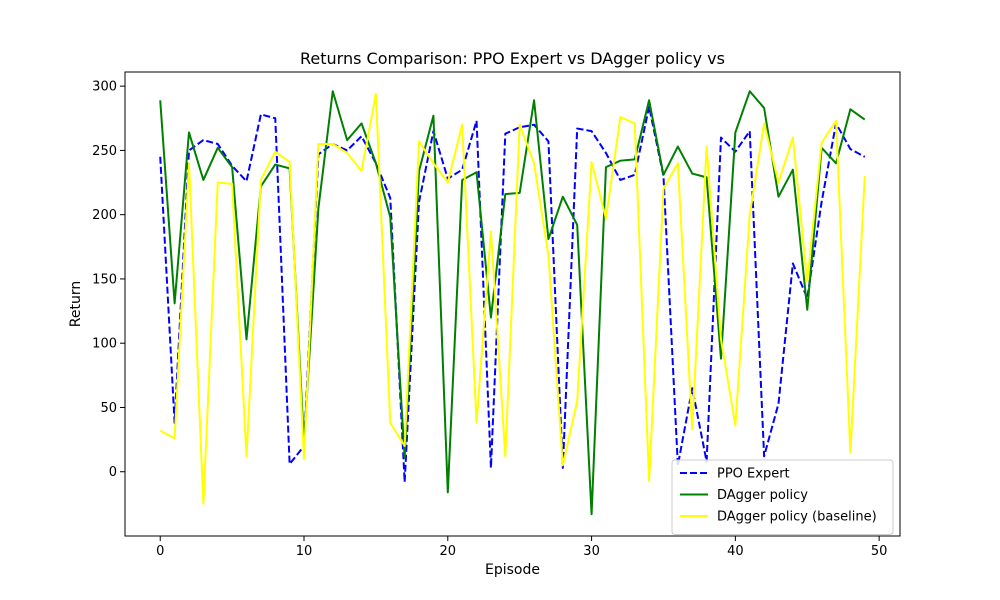 This screenshot has width=1000, height=600. Describe the element at coordinates (512, 570) in the screenshot. I see `x-axis-label: Episode` at that location.